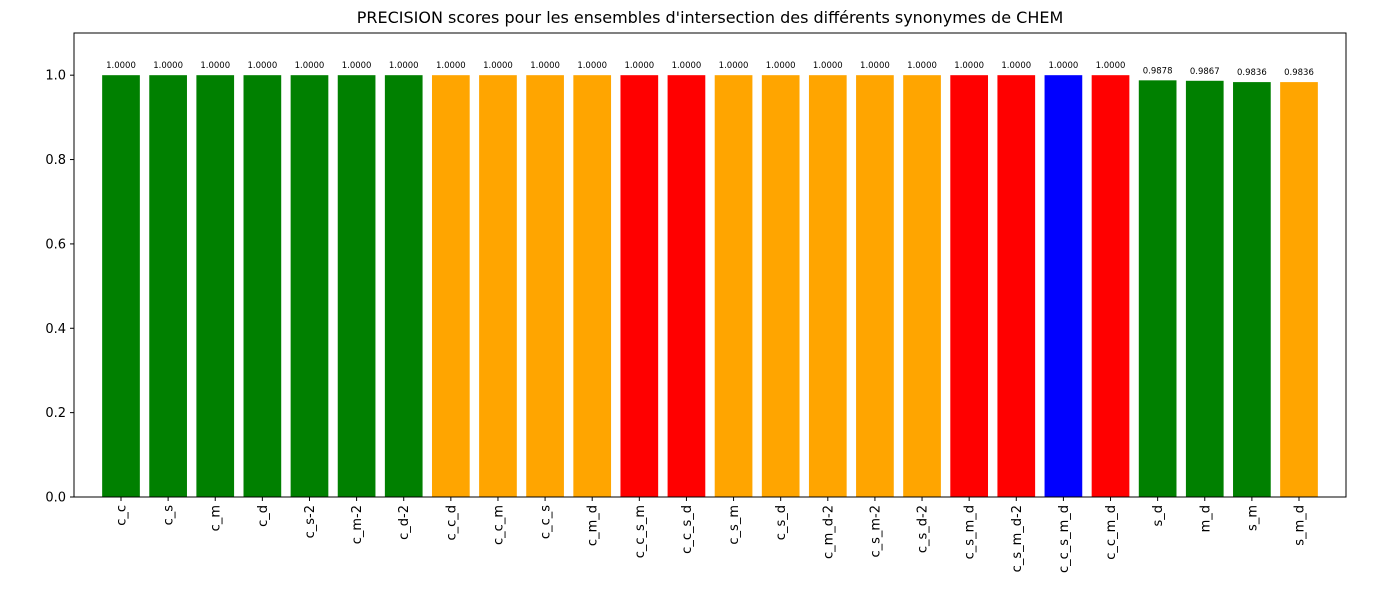 This screenshot has width=1389, height=594. I want to click on x-tick-label-c_c: c_c, so click(122, 515).